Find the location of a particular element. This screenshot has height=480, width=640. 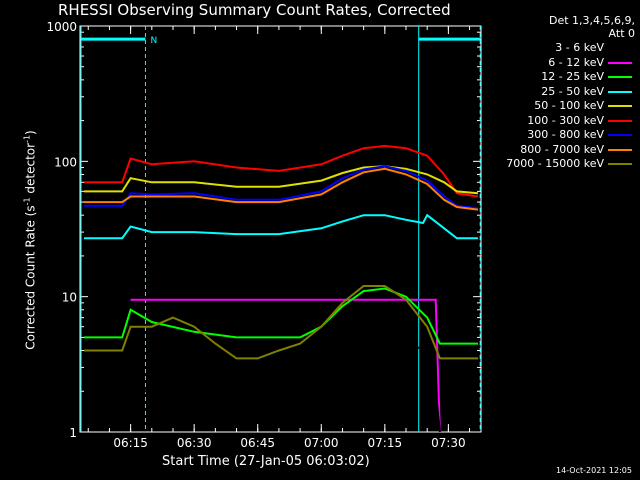

legend-entry: 7000 - 15000 keV is located at coordinates (560, 164).